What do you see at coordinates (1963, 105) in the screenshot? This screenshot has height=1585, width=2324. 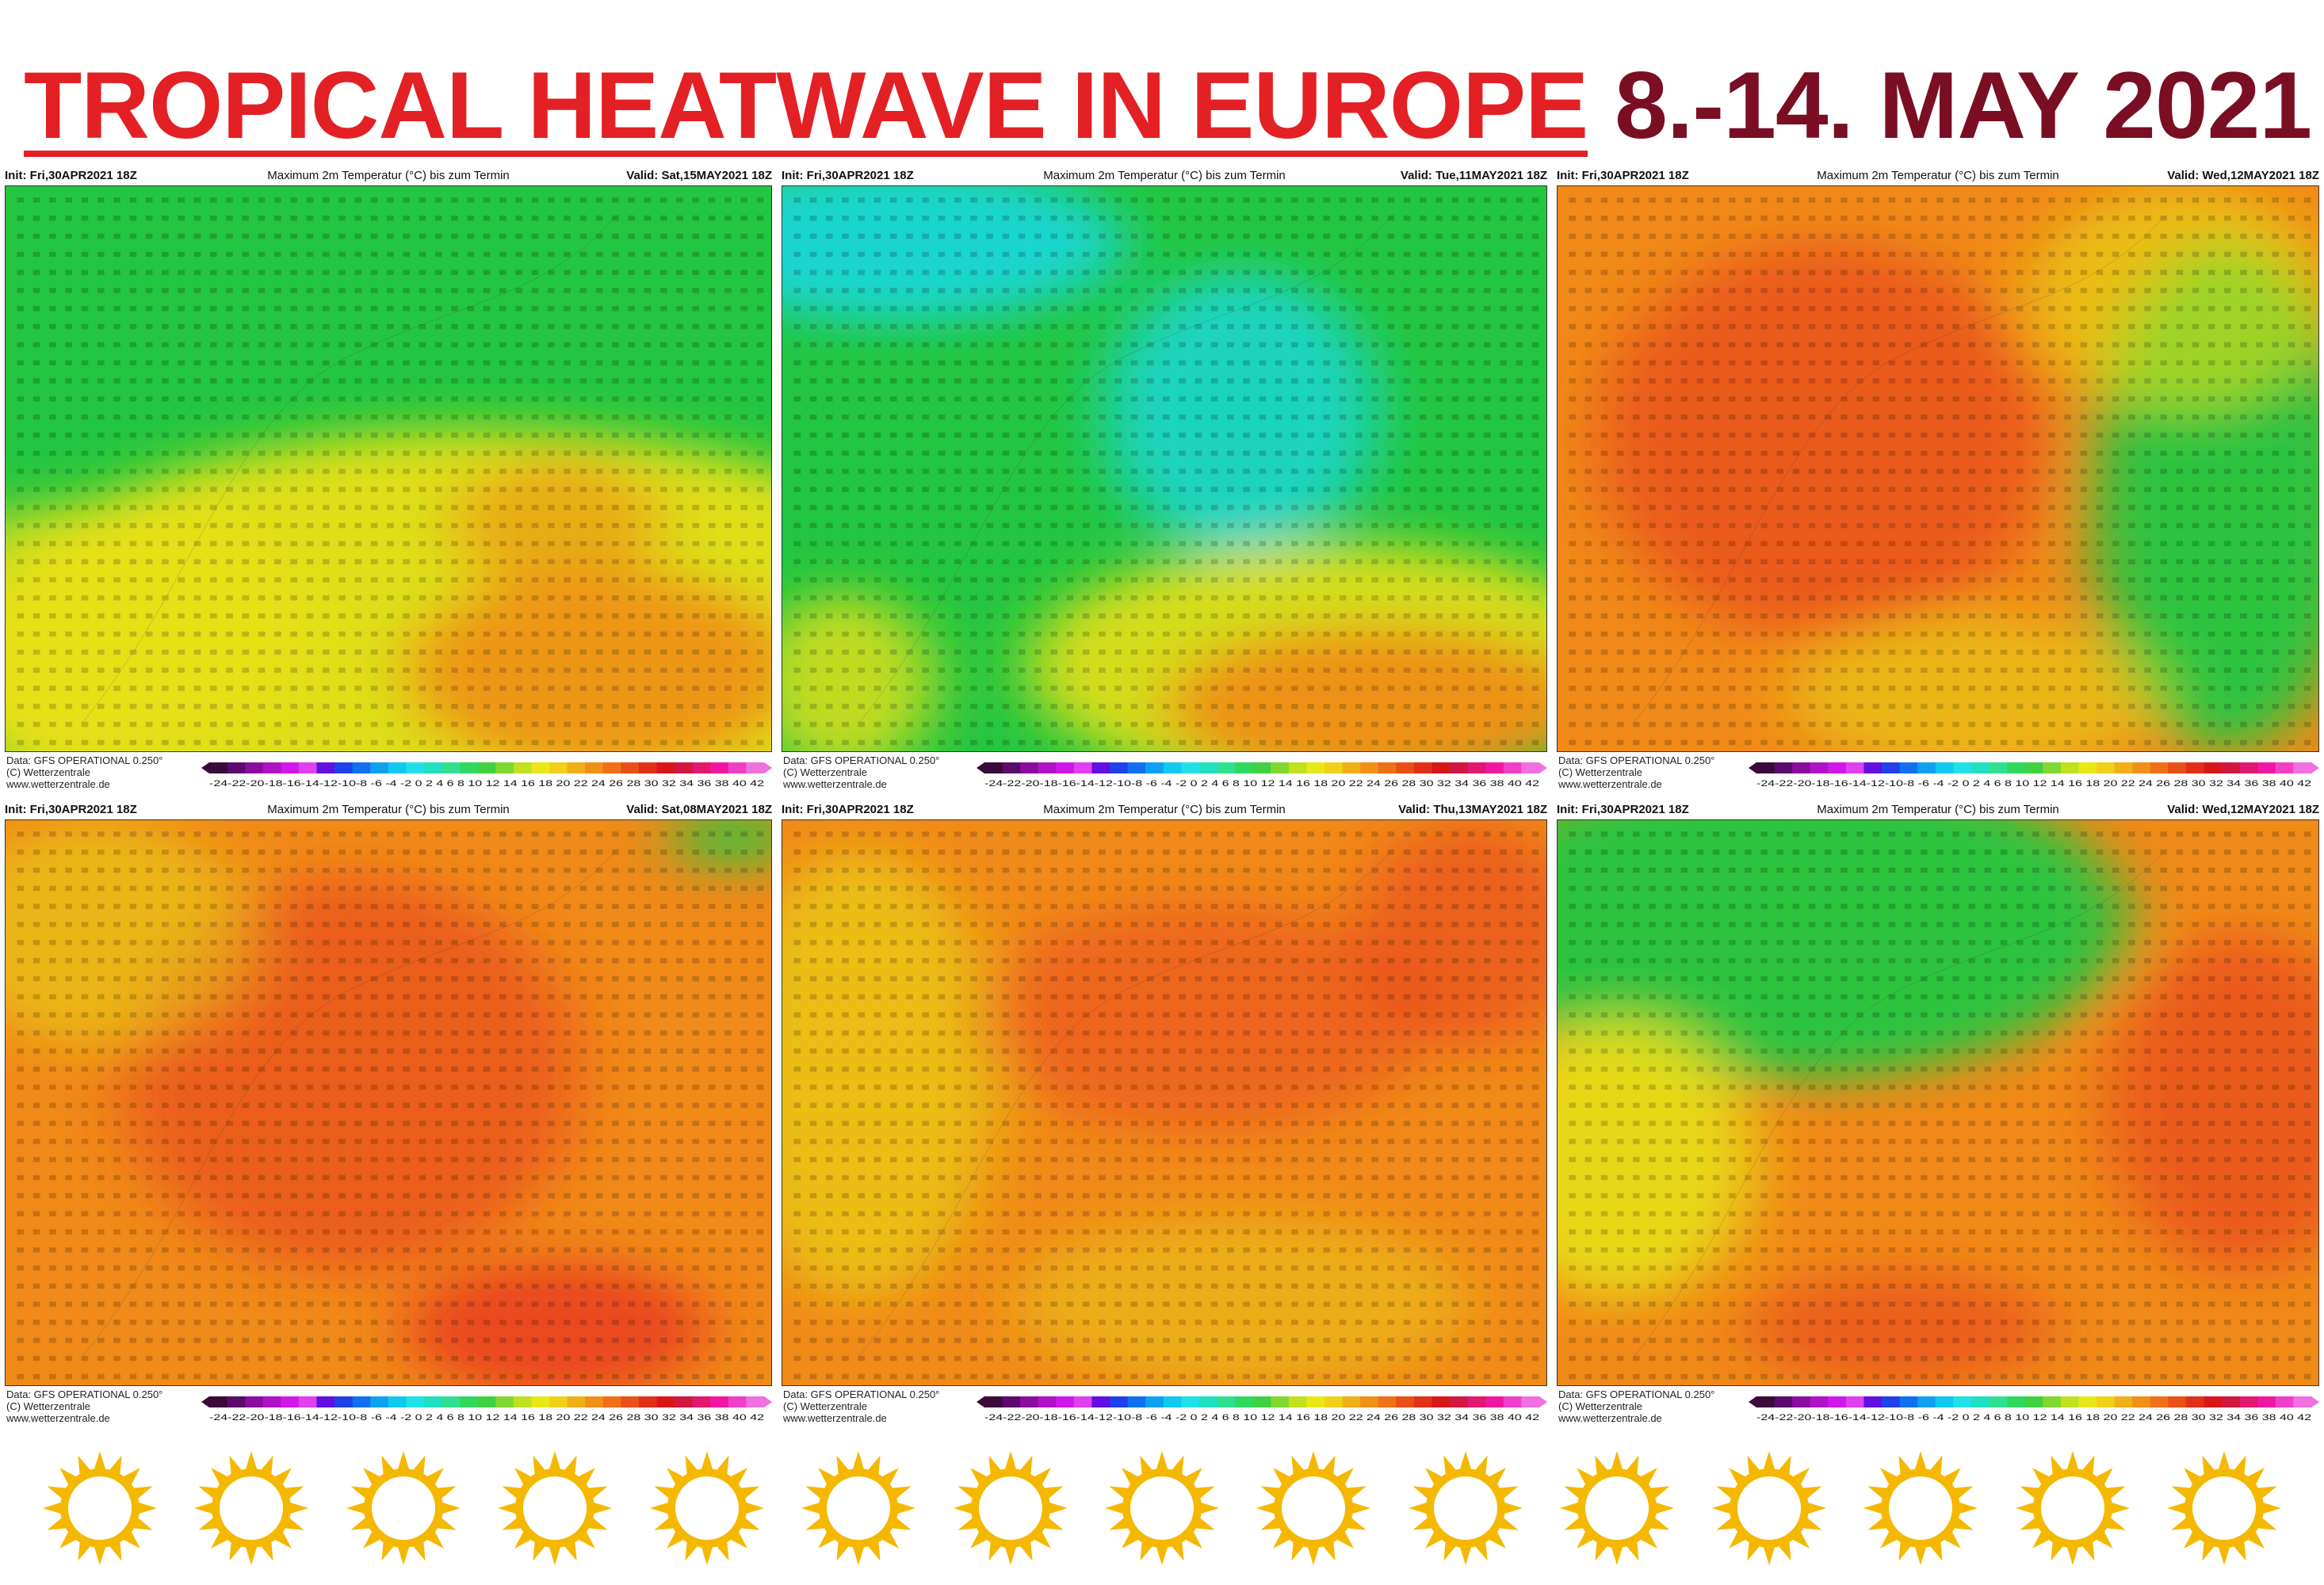 I see `title-dates: 8.-14. MAY 2021` at bounding box center [1963, 105].